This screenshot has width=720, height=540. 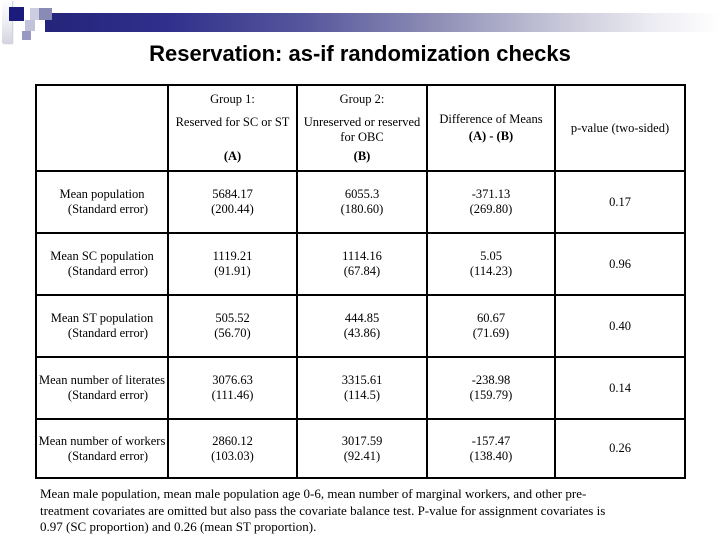 I want to click on group1-title: Group 1:, so click(x=232, y=99).